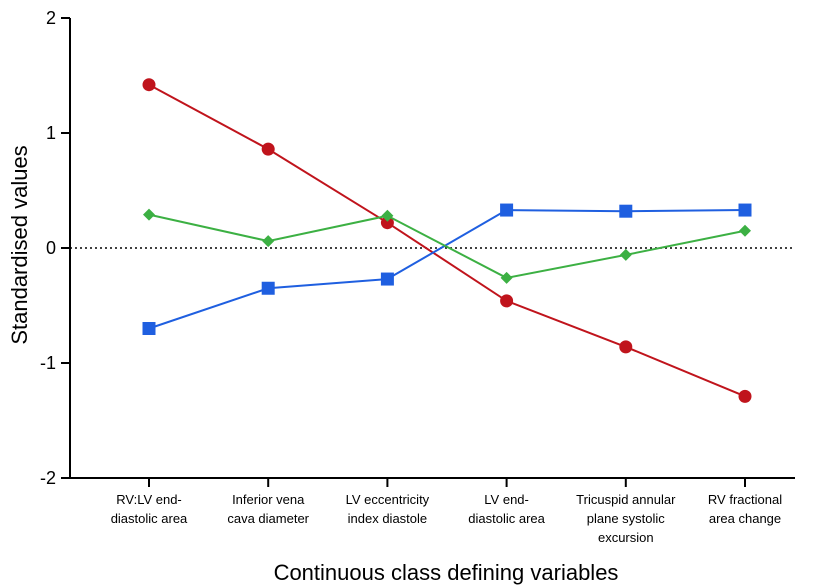  I want to click on y-tick-label: -1, so click(48, 363).